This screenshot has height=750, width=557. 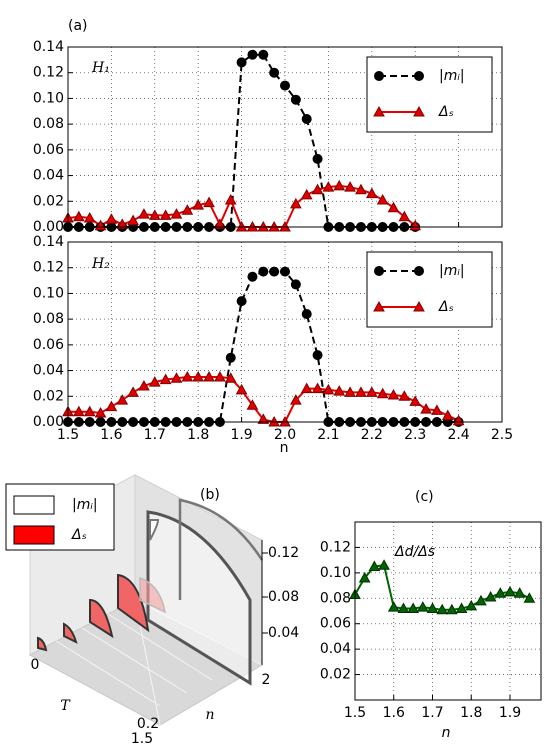 What do you see at coordinates (79, 535) in the screenshot?
I see `legend-label: Δₛ` at bounding box center [79, 535].